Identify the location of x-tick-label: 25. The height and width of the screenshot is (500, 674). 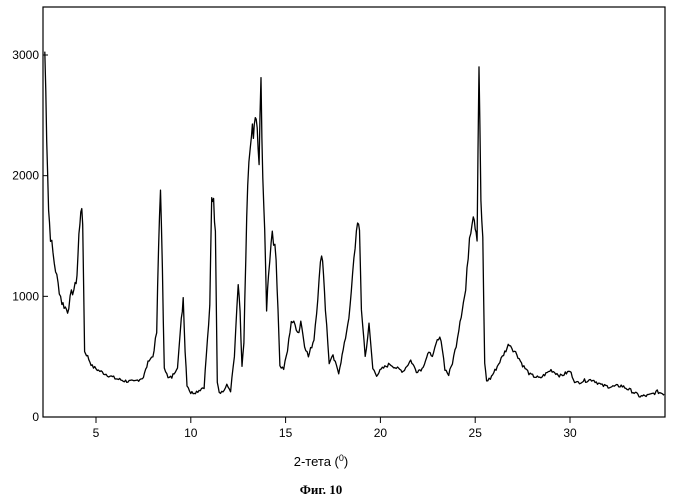
(476, 433).